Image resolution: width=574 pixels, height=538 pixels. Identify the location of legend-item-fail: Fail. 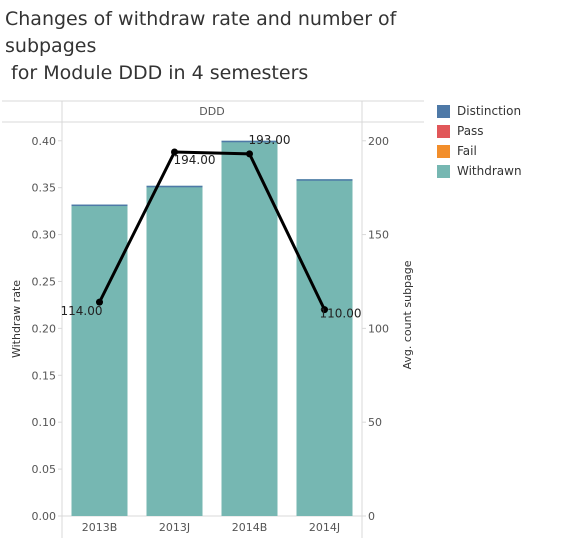
(479, 151).